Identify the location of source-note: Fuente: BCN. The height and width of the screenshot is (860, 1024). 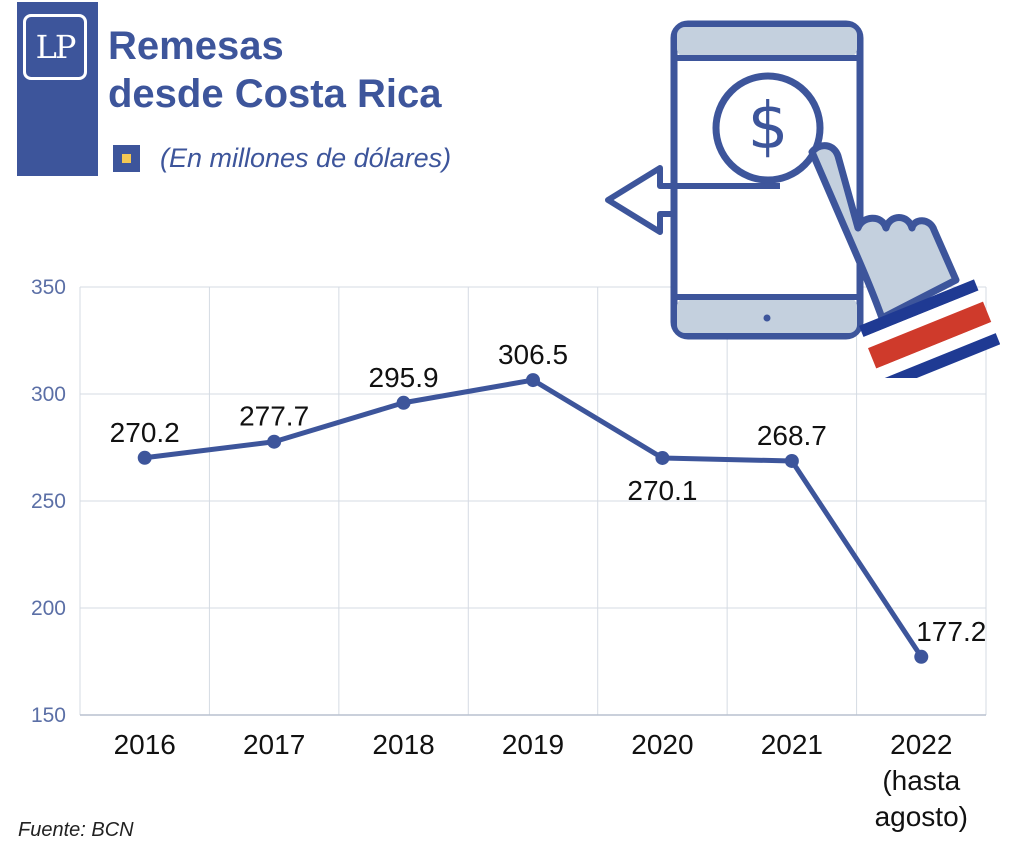
(76, 830).